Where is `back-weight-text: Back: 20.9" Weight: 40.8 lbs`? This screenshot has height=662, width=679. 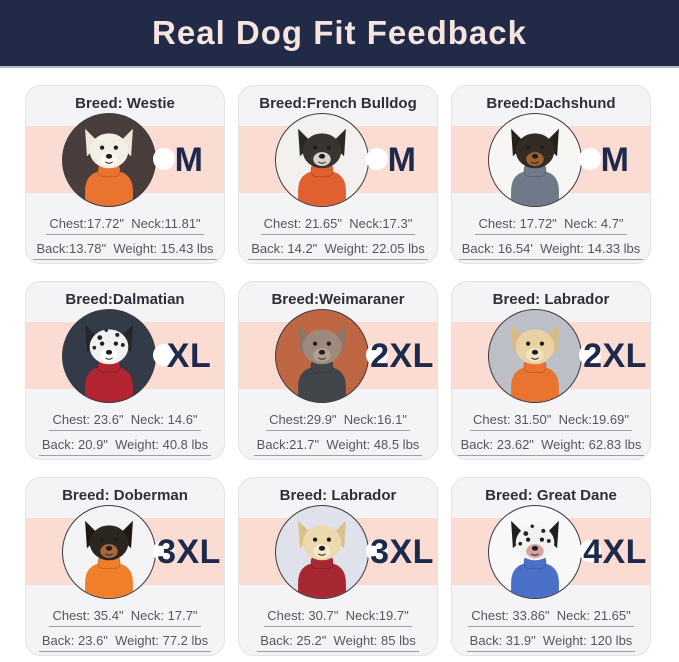
back-weight-text: Back: 20.9" Weight: 40.8 lbs is located at coordinates (125, 446).